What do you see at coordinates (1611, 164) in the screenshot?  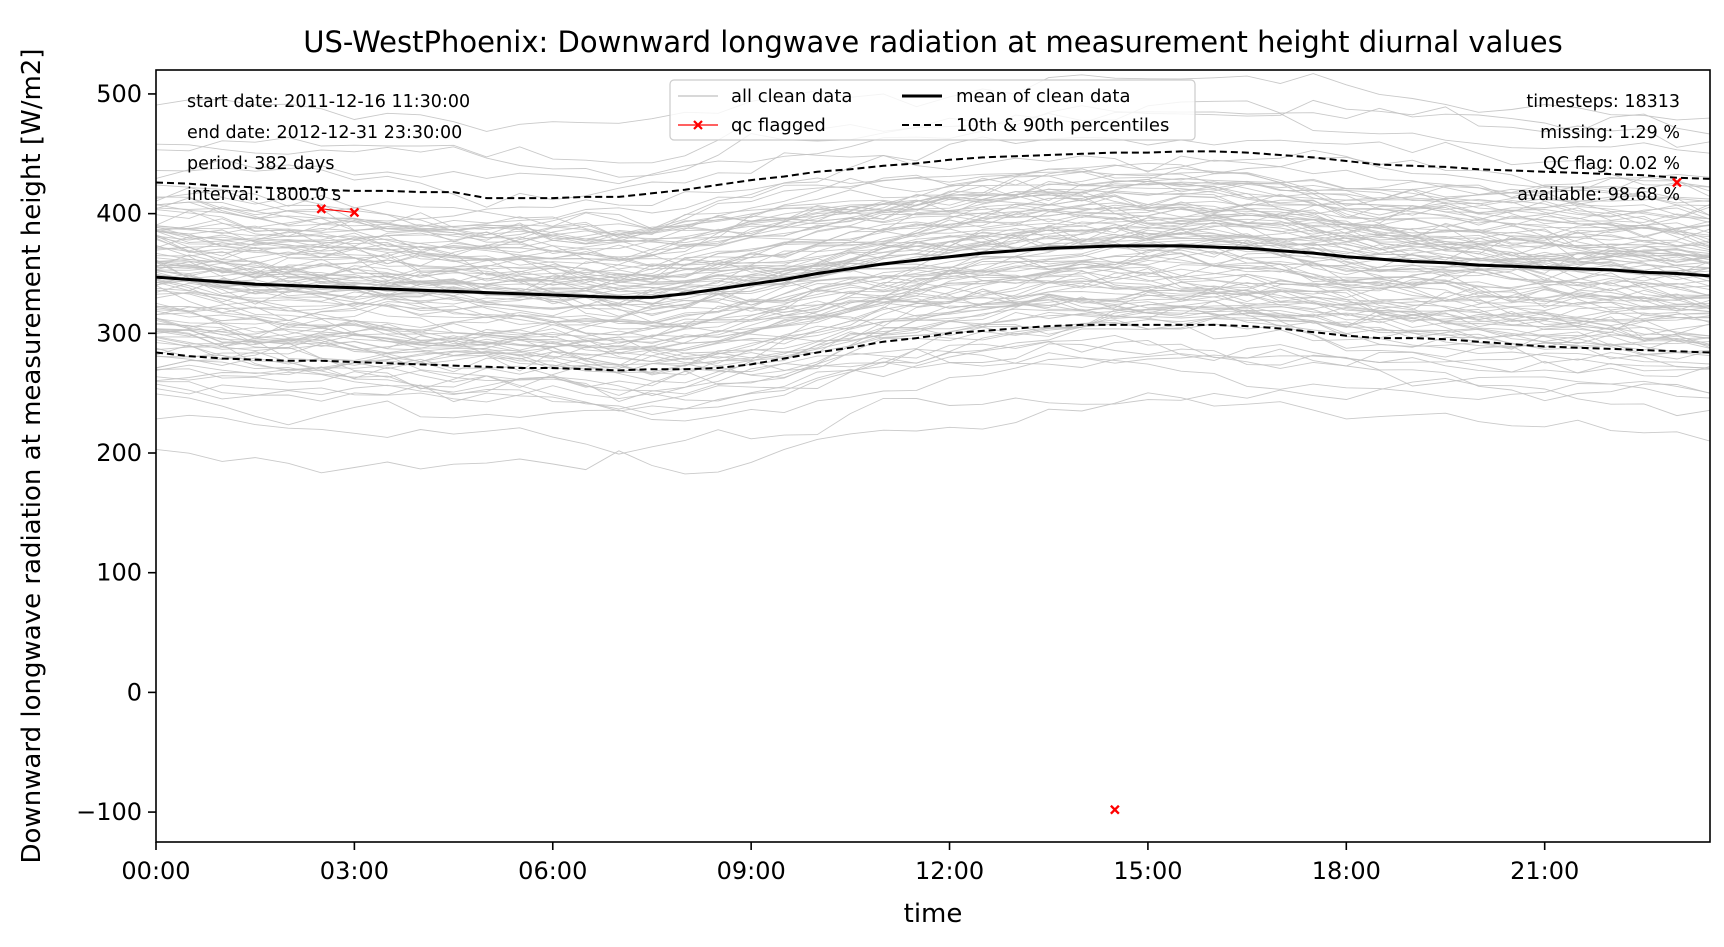 I see `info-qc-flag: QC flag: 0.02 %` at bounding box center [1611, 164].